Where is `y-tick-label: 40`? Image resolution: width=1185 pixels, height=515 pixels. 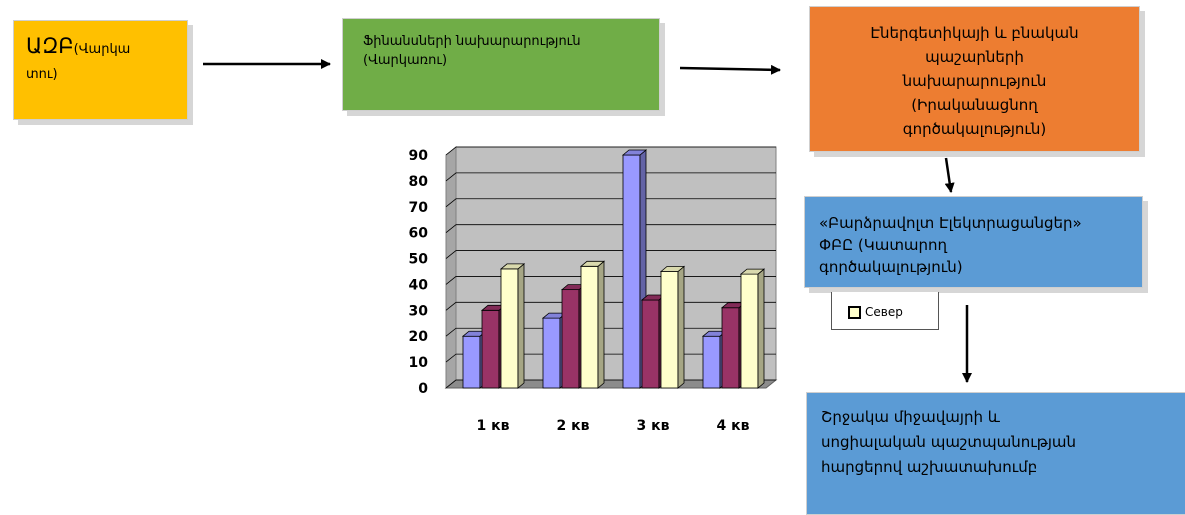
y-tick-label: 40 is located at coordinates (419, 285).